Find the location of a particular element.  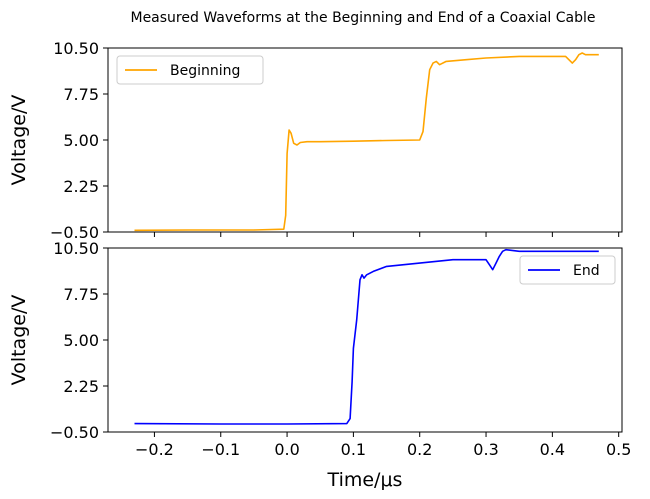

legend-label: End is located at coordinates (586, 271).